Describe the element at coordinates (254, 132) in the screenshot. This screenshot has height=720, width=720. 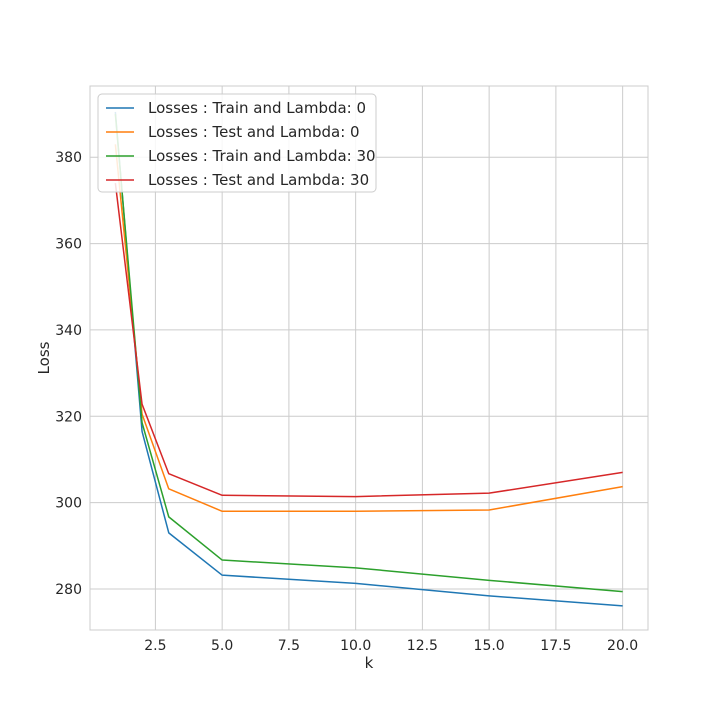
I see `legend-label: Losses : Test and Lambda: 0` at that location.